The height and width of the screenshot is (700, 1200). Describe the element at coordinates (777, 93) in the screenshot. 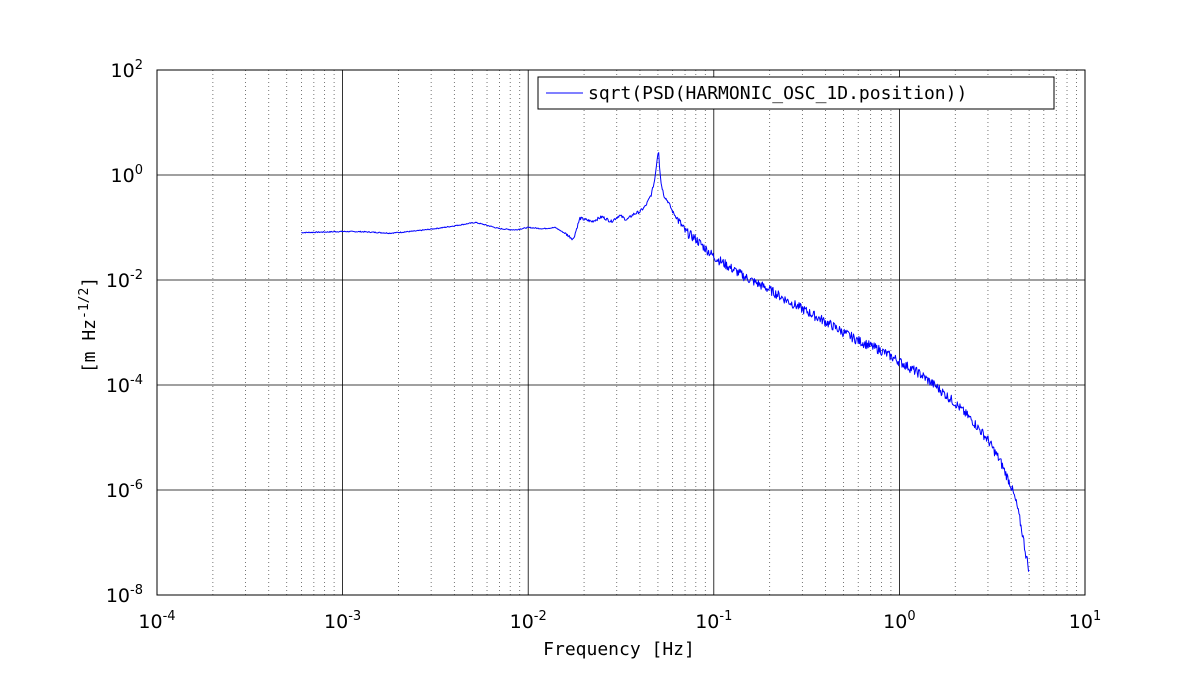

I see `legend-entry: sqrt(PSD(HARMONIC_OSC_1D.position))` at that location.